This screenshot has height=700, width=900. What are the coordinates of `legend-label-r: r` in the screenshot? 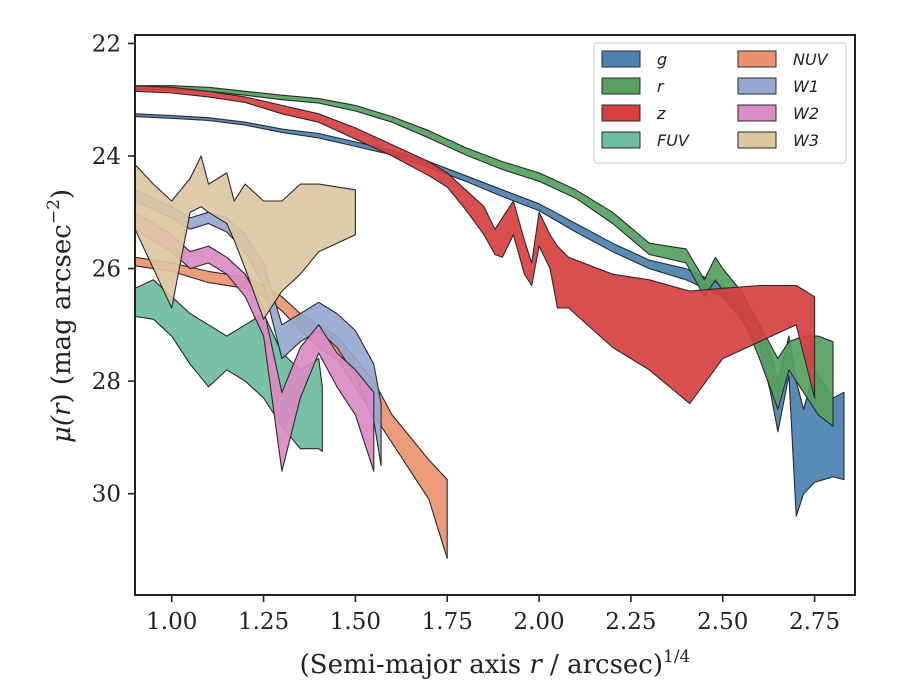 It's located at (661, 86).